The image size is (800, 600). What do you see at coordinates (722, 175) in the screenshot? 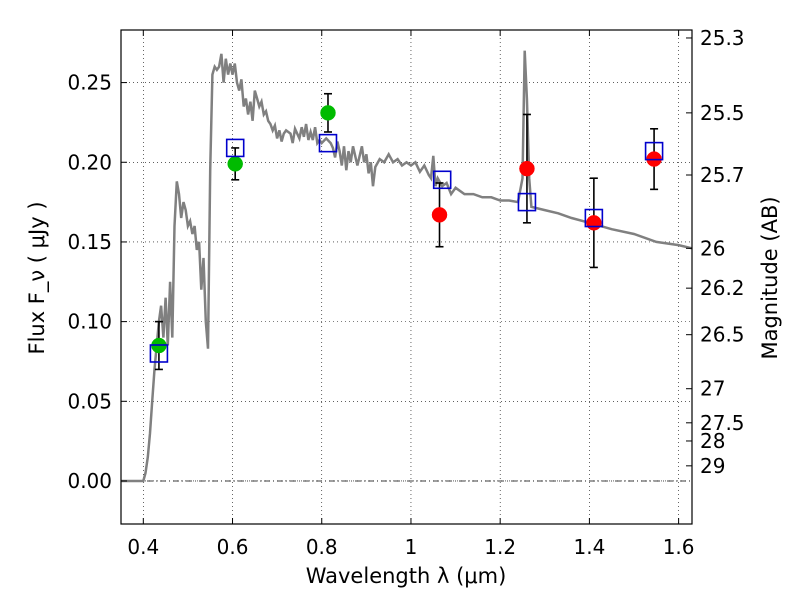
I see `magnitude-tick-label: 25.7` at bounding box center [722, 175].